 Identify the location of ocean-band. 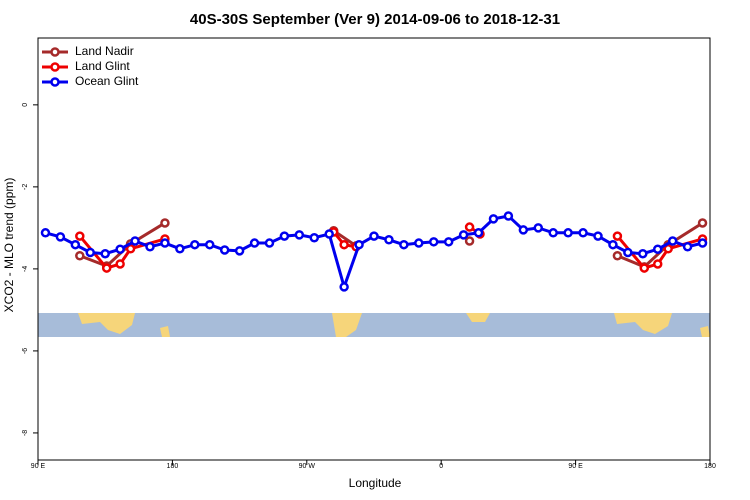
(374, 325).